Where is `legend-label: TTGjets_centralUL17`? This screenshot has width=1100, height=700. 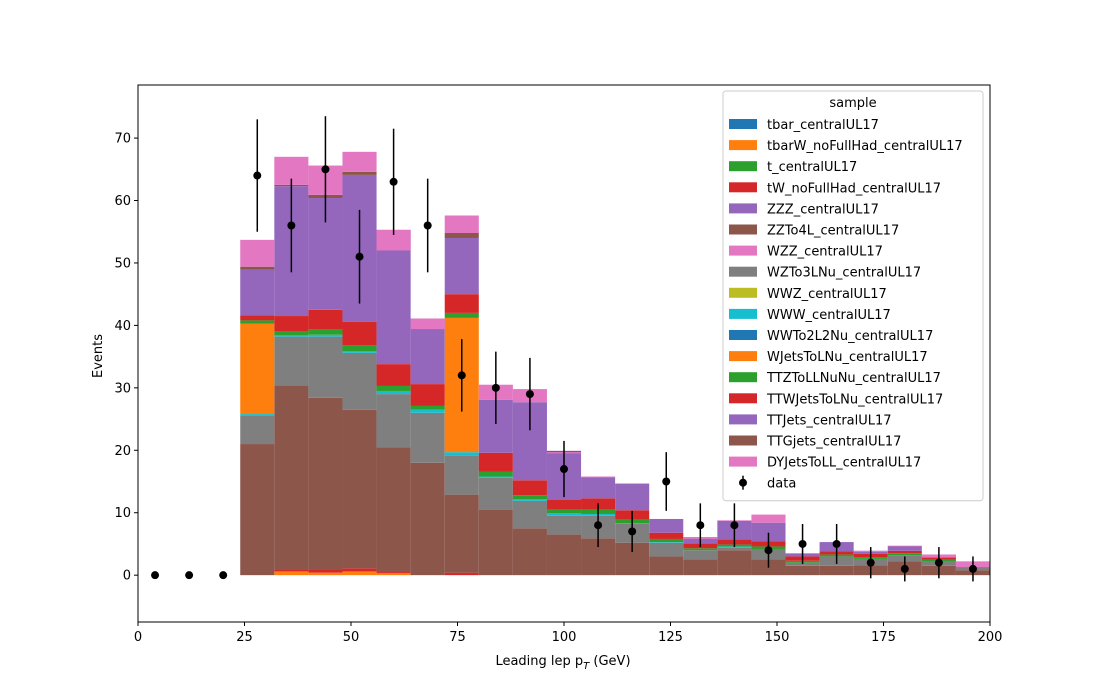 legend-label: TTGjets_centralUL17 is located at coordinates (833, 442).